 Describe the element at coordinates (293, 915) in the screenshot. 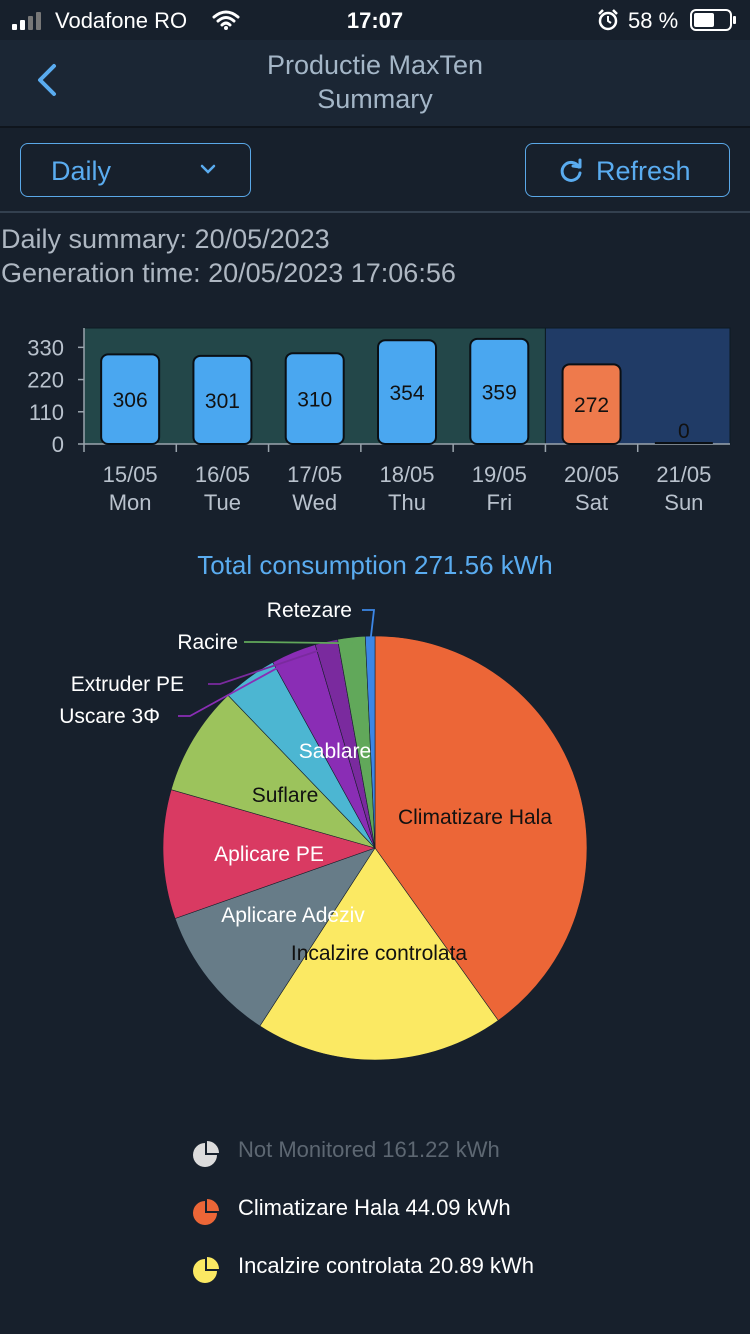

I see `pie-slice-label: Aplicare Adeziv` at that location.